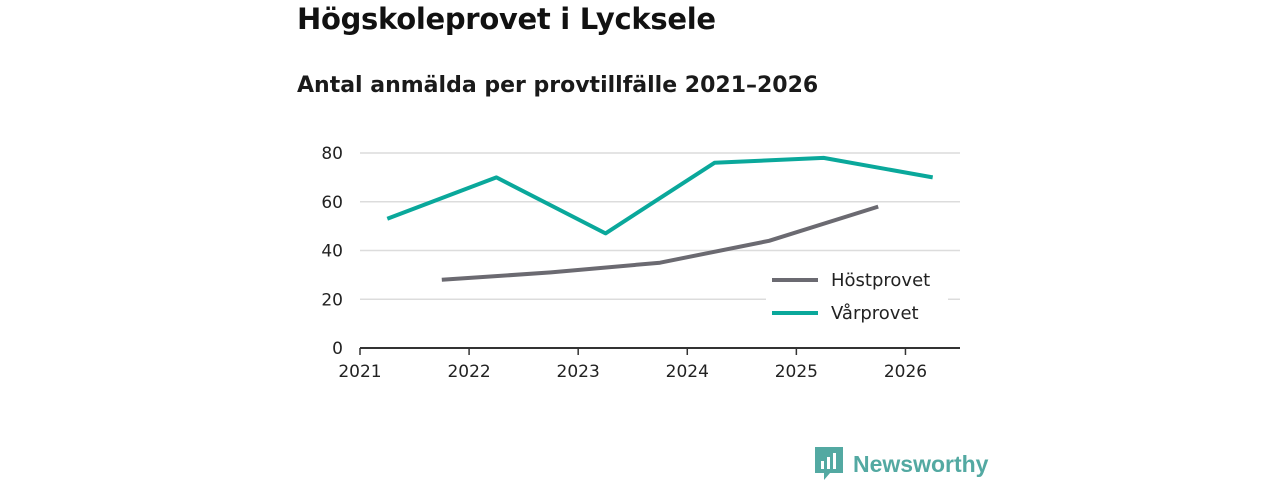 This screenshot has width=1280, height=481. I want to click on y-tick-label: 20, so click(332, 300).